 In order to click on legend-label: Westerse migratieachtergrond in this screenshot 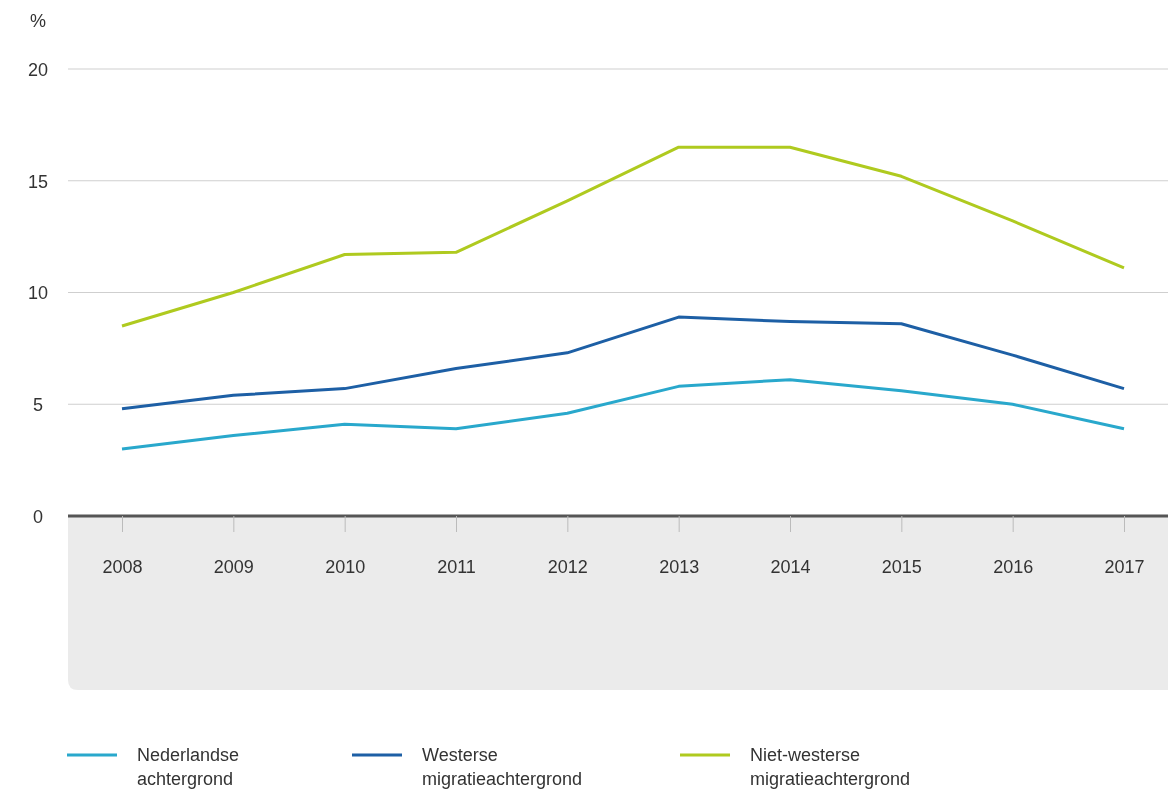, I will do `click(502, 767)`.